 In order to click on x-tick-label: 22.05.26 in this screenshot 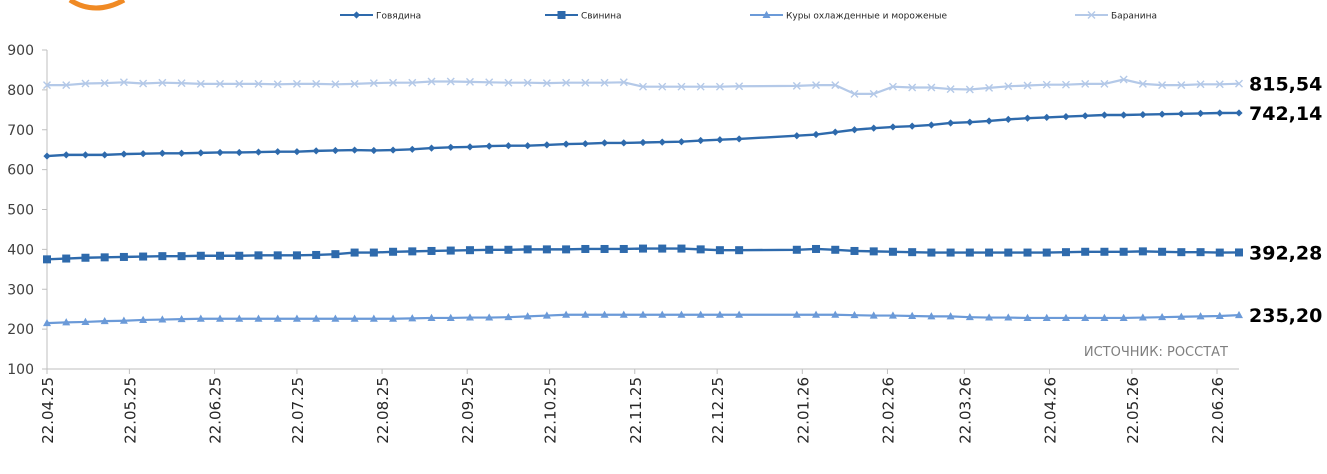, I will do `click(1133, 410)`.